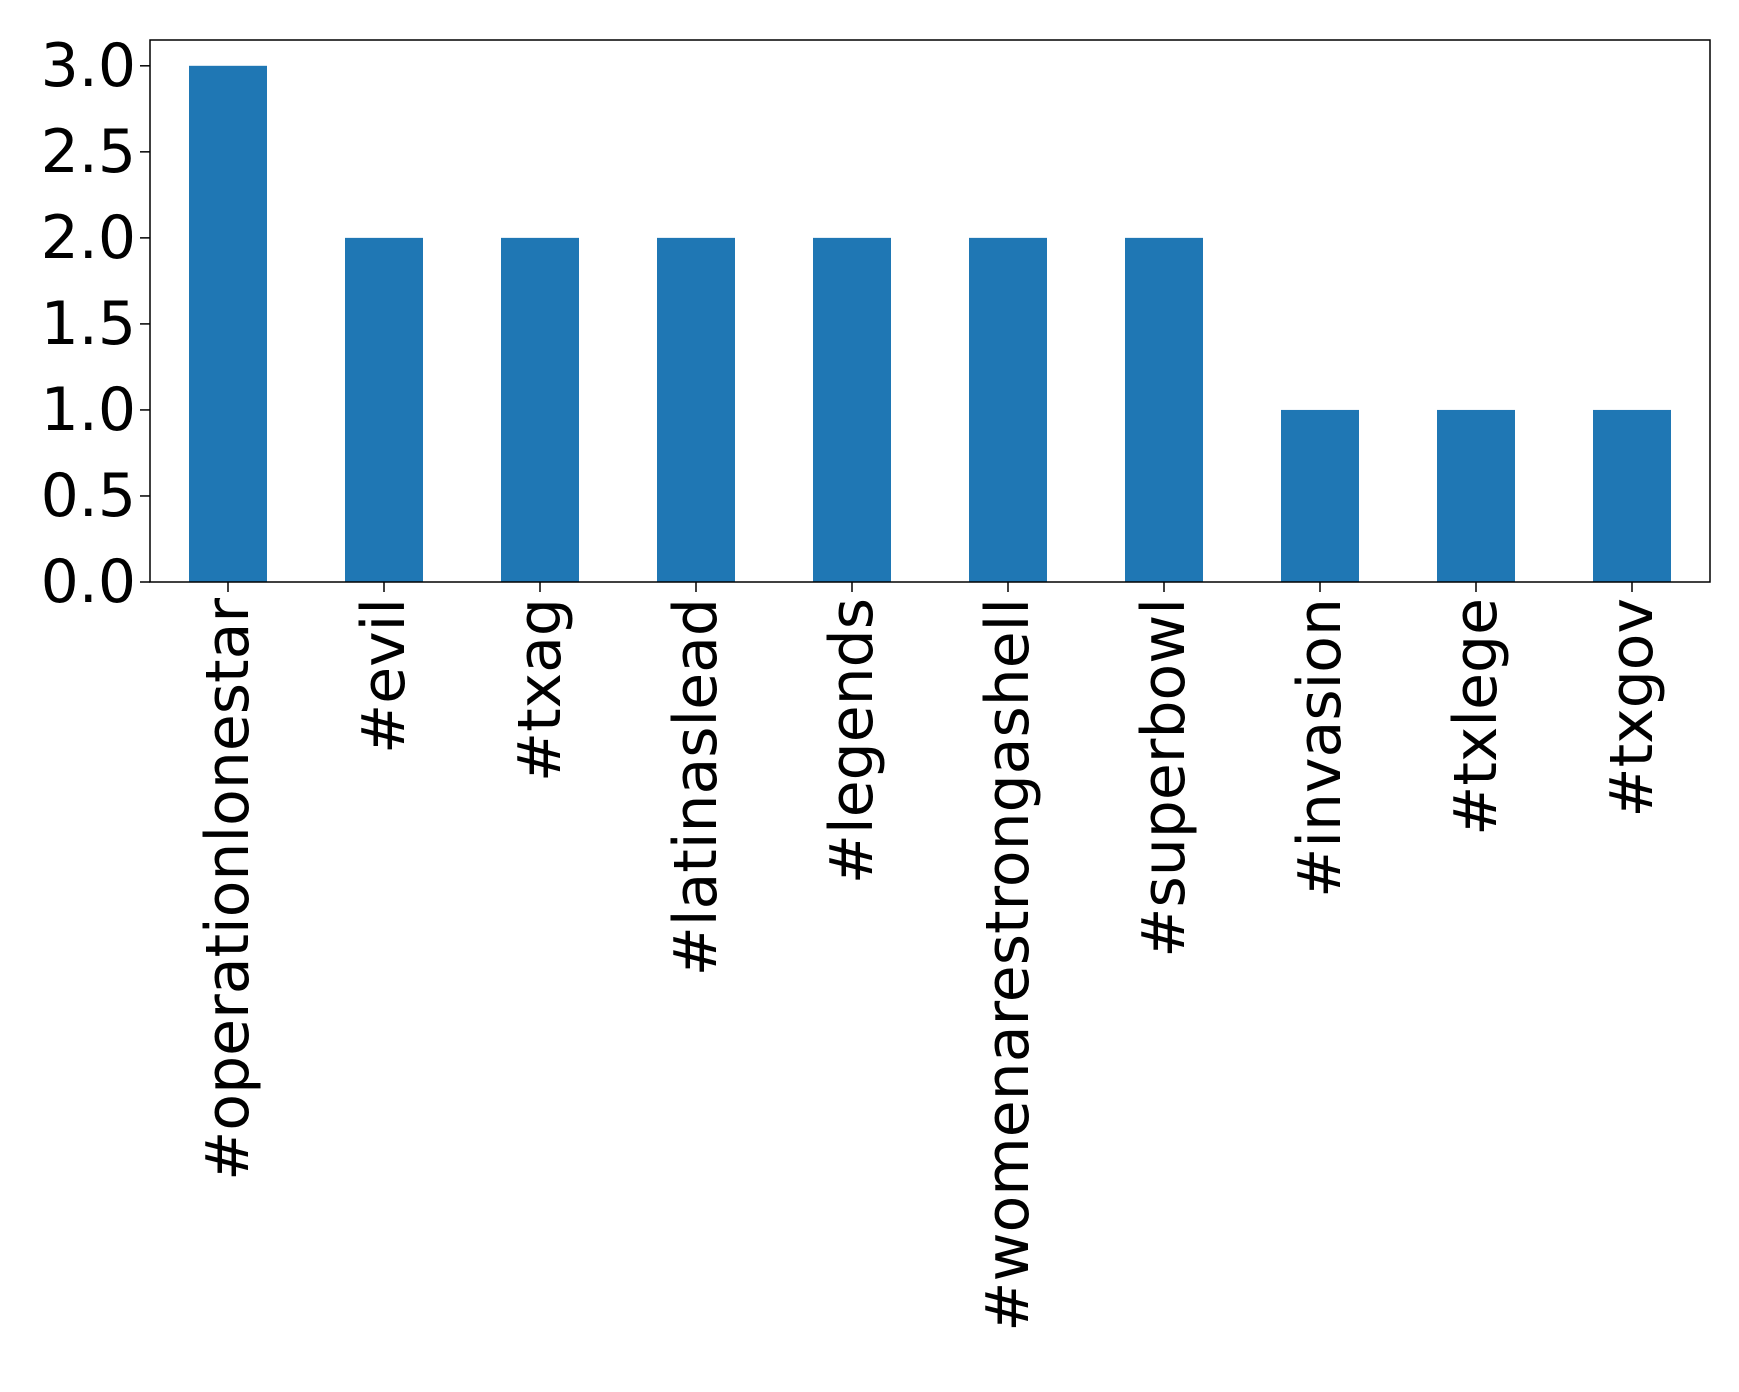 The image size is (1739, 1392). Describe the element at coordinates (88, 582) in the screenshot. I see `y-tick-label: 0.0` at that location.